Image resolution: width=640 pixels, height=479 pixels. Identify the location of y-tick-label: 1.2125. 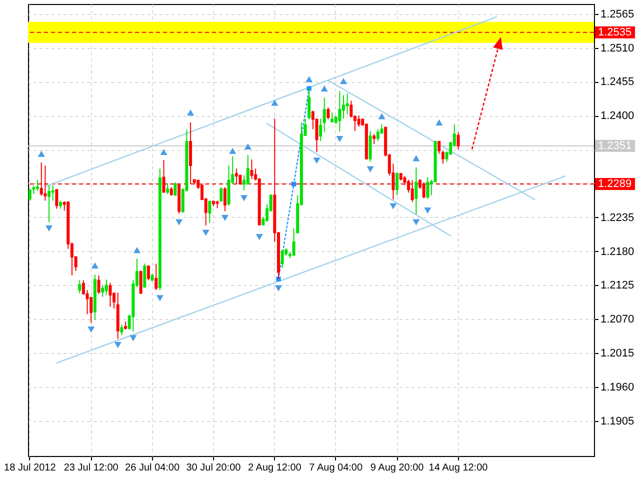
(617, 286).